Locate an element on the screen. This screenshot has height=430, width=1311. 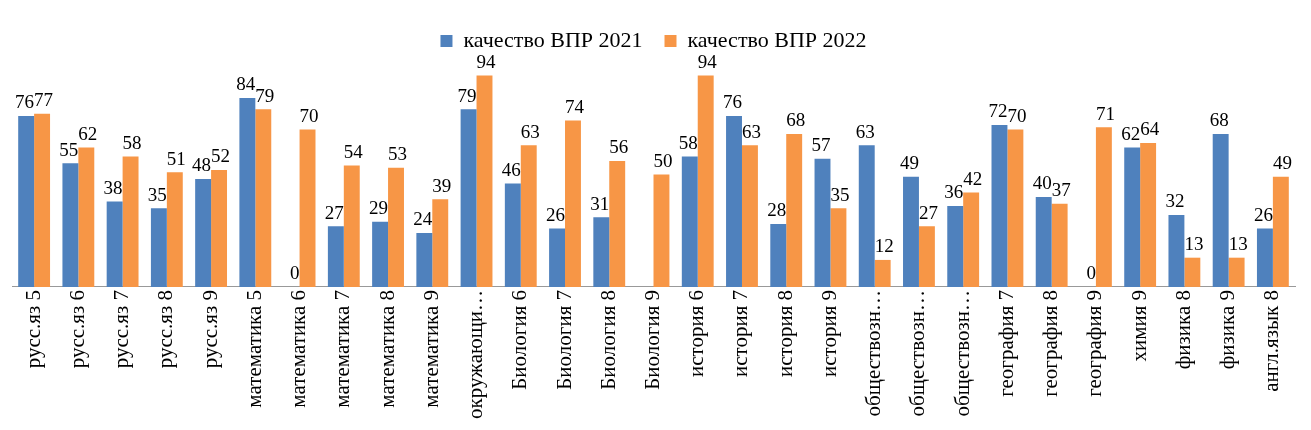
x-tick-label: история 8 is located at coordinates (784, 333).